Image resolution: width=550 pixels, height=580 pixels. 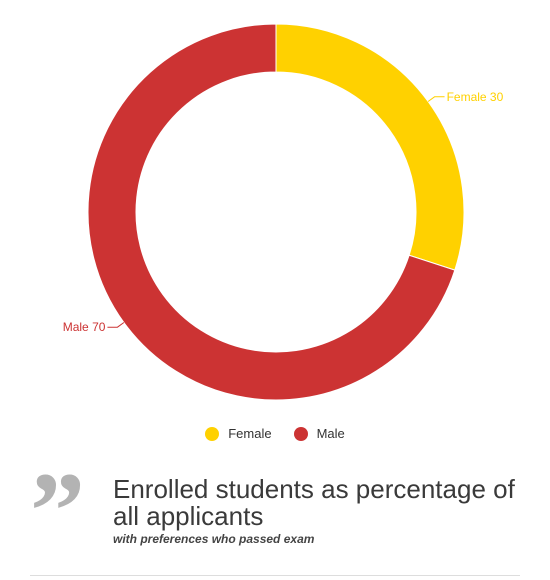 I want to click on legend-item-female: Female, so click(x=238, y=433).